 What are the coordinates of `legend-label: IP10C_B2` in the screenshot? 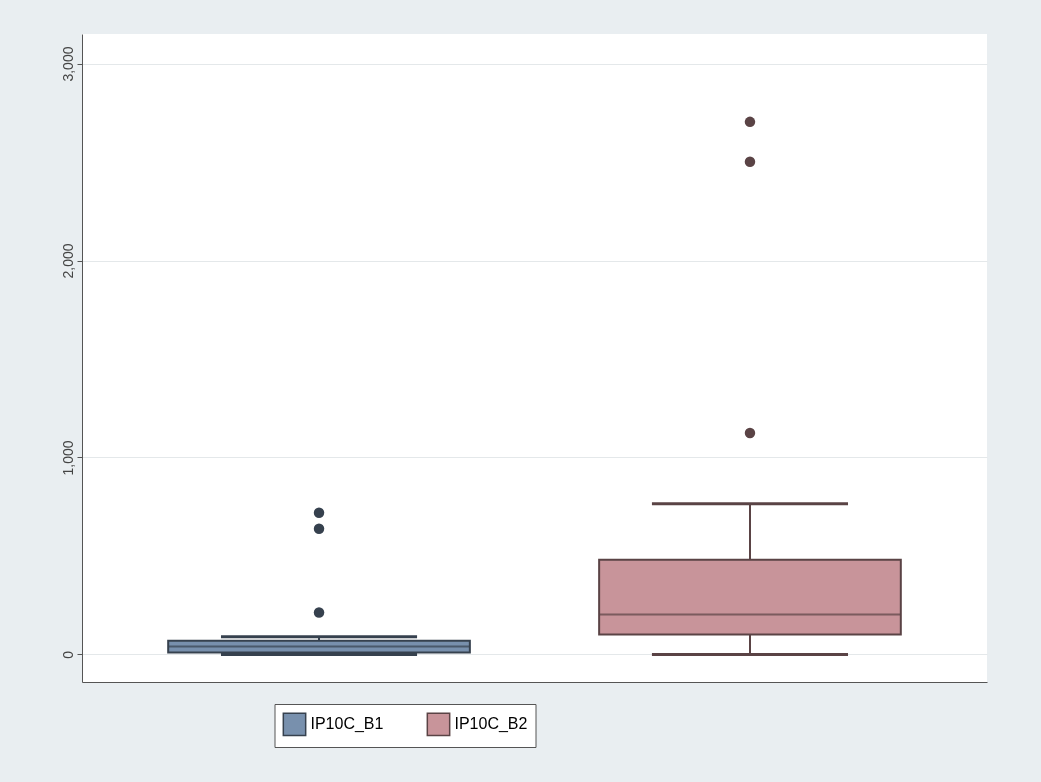 It's located at (491, 724).